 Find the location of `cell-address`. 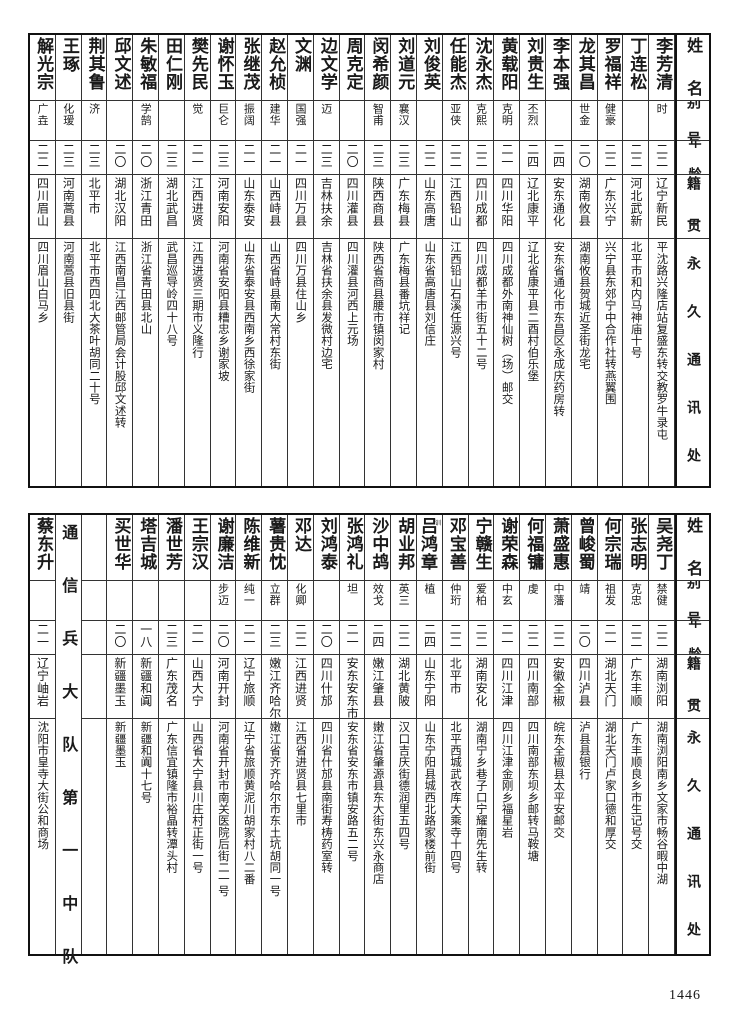

cell-address is located at coordinates (94, 836).